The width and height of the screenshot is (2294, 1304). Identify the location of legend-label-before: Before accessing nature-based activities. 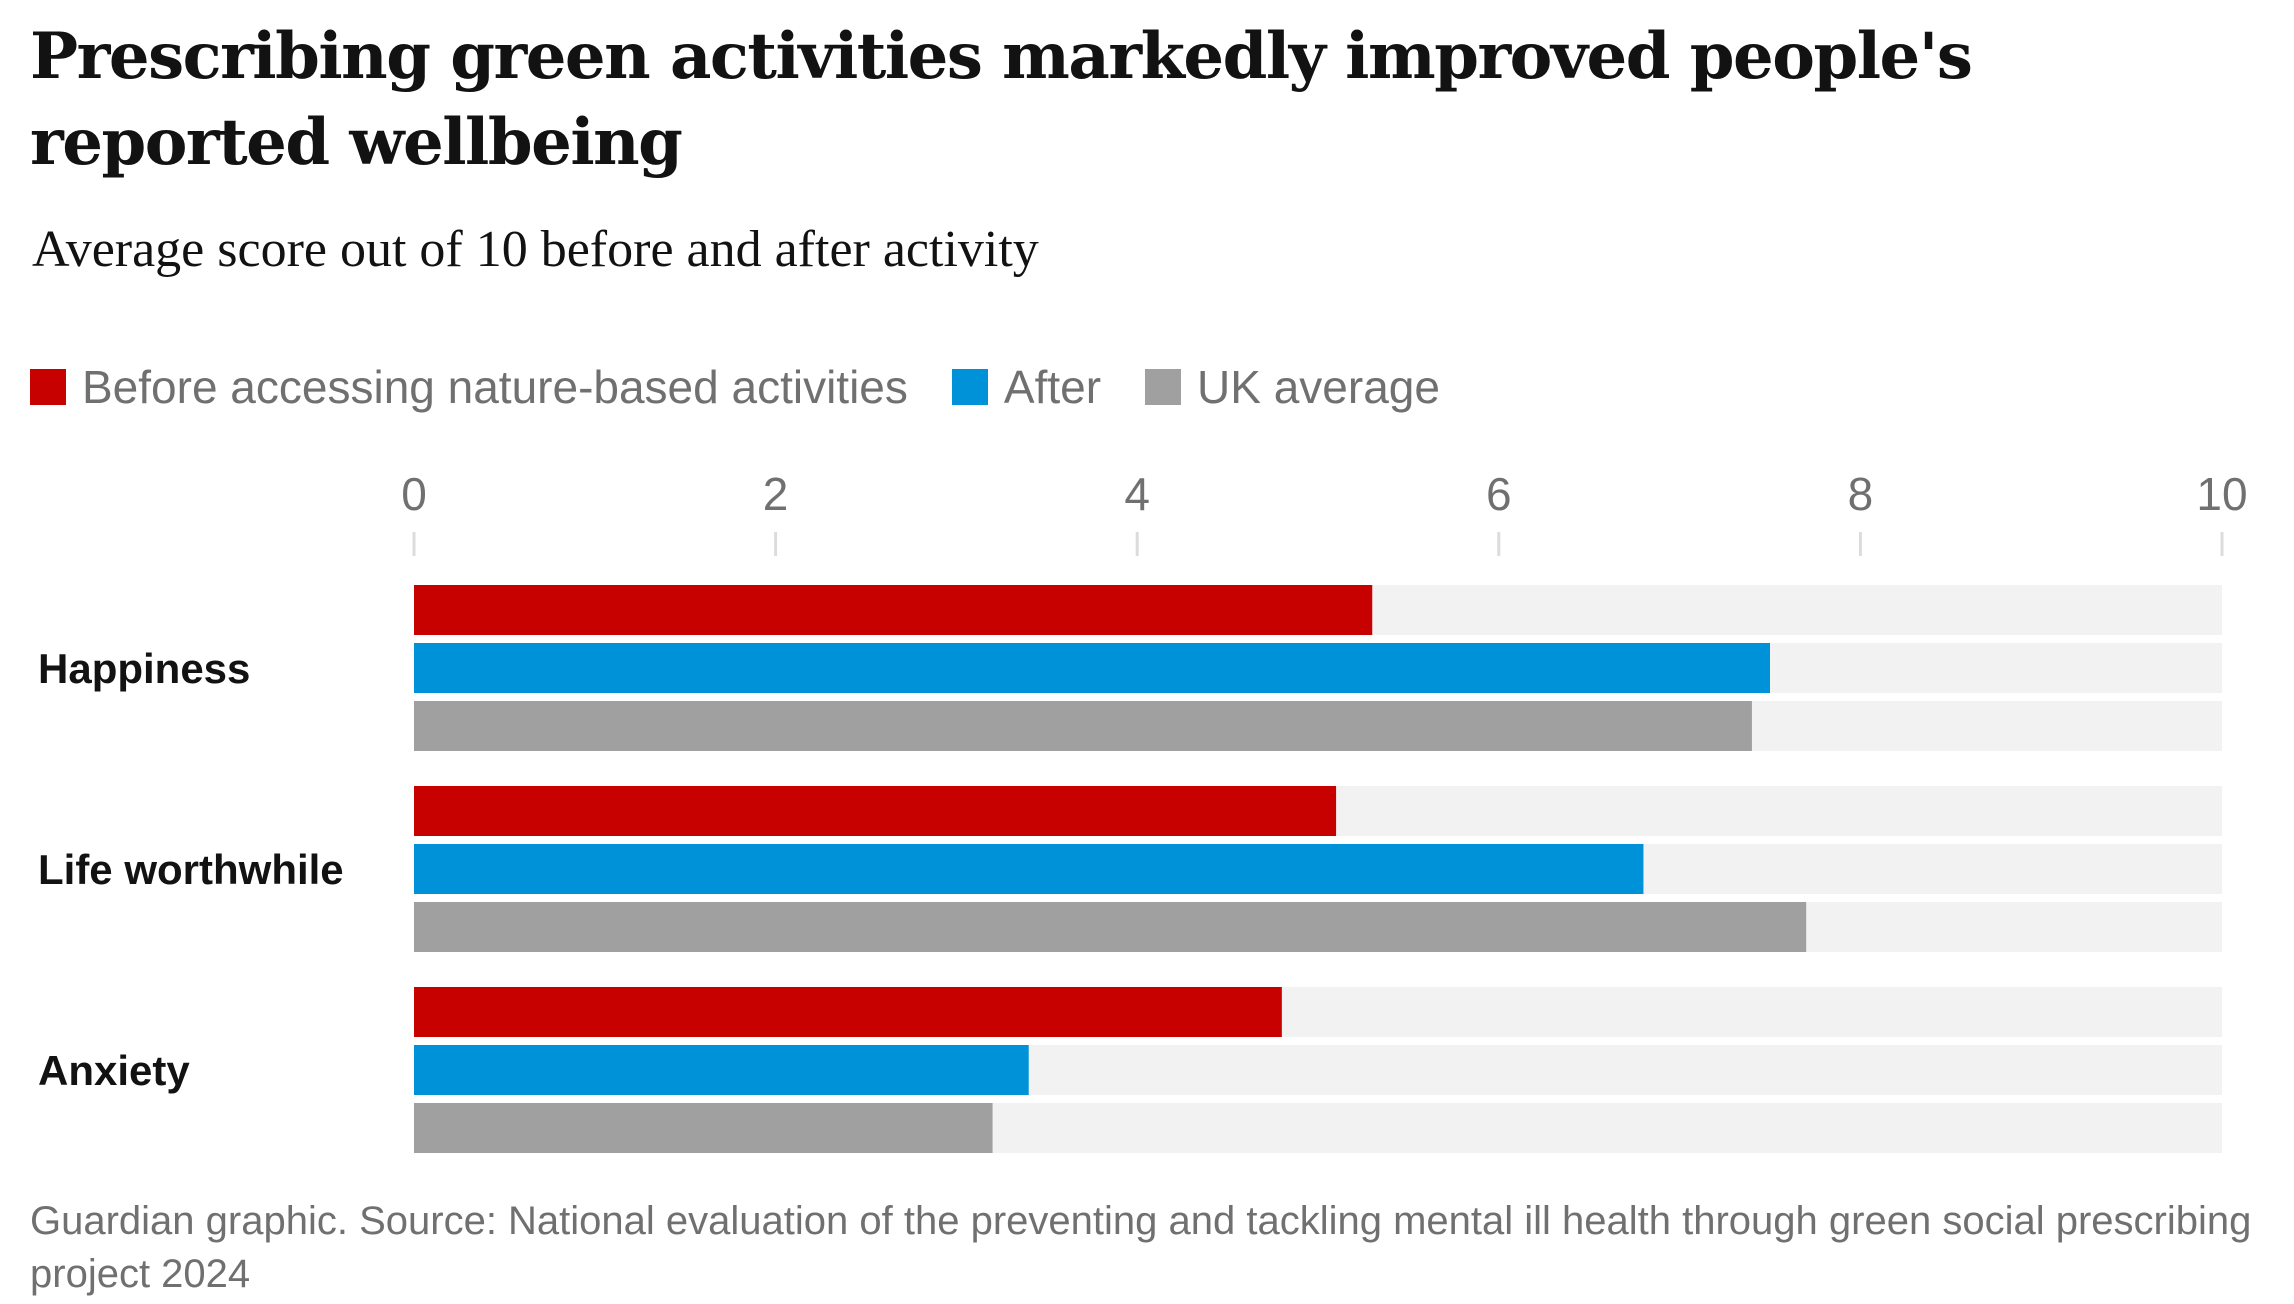
(495, 387).